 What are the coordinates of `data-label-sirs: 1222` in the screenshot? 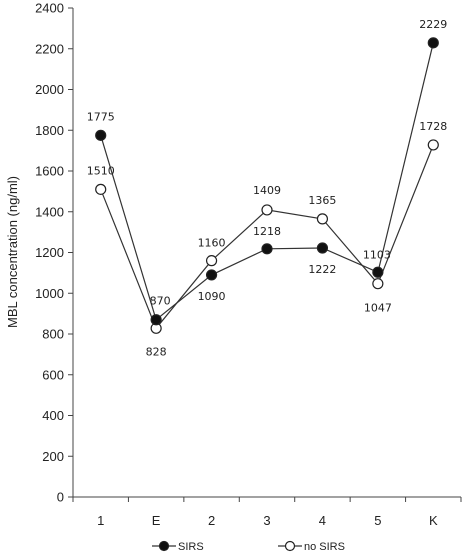 It's located at (322, 269).